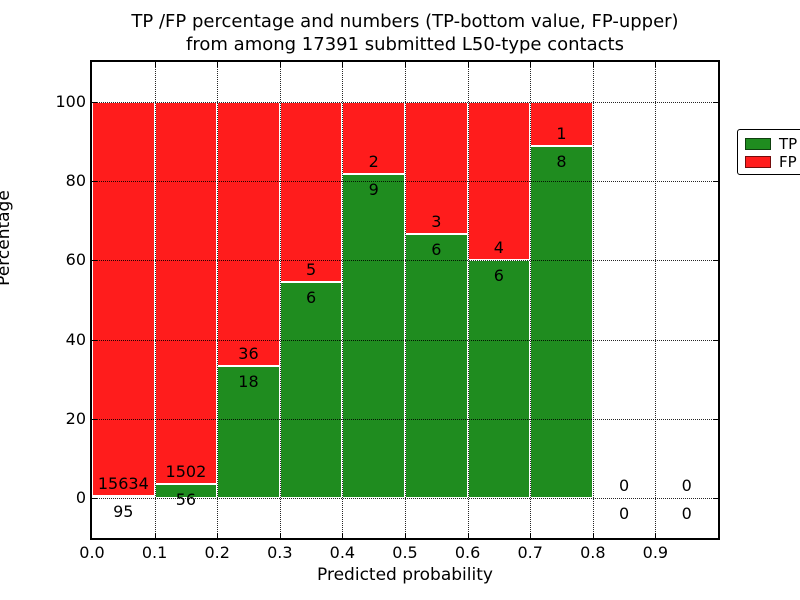 The width and height of the screenshot is (800, 600). I want to click on x-tick-label: 0.0, so click(92, 552).